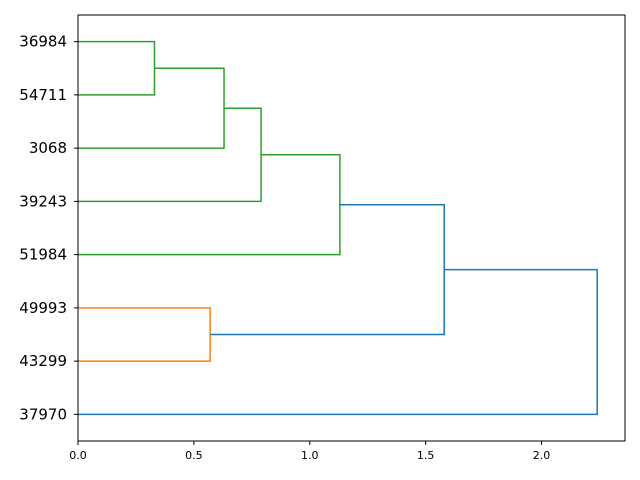 This screenshot has height=480, width=640. What do you see at coordinates (48, 148) in the screenshot?
I see `y-tick-label: 3068` at bounding box center [48, 148].